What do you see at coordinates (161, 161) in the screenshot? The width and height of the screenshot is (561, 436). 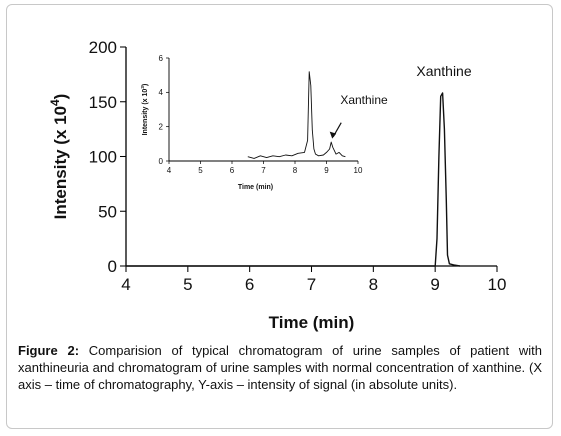 I see `inset-y-tick-label: 0` at bounding box center [161, 161].